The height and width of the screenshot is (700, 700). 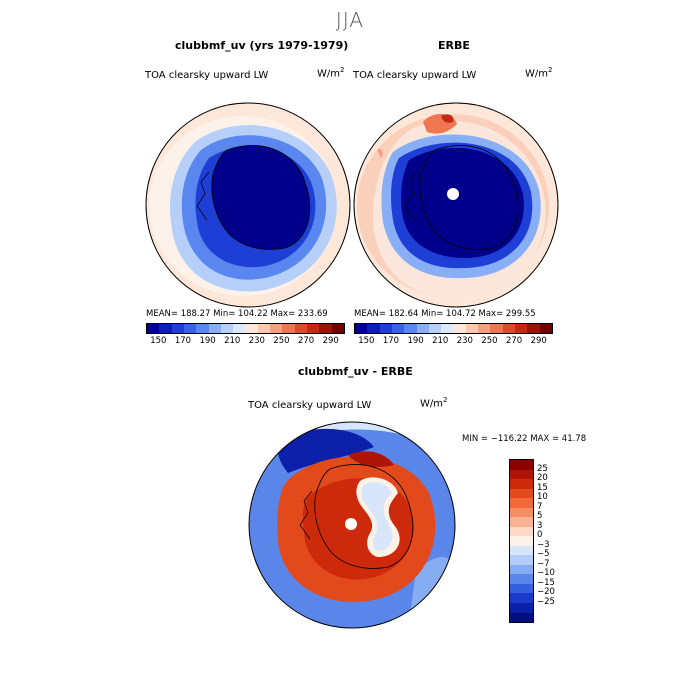 I want to click on warm-anomaly-patch, so click(x=380, y=153).